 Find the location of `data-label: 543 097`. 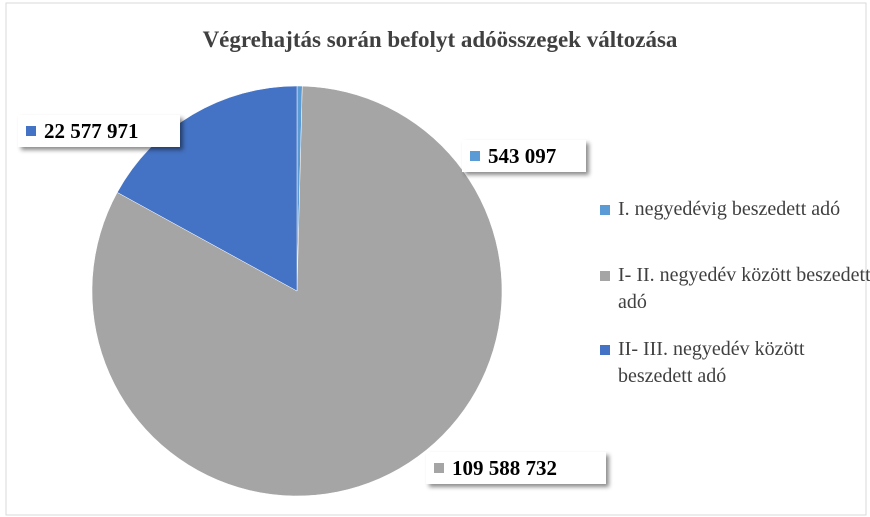

data-label: 543 097 is located at coordinates (522, 156).